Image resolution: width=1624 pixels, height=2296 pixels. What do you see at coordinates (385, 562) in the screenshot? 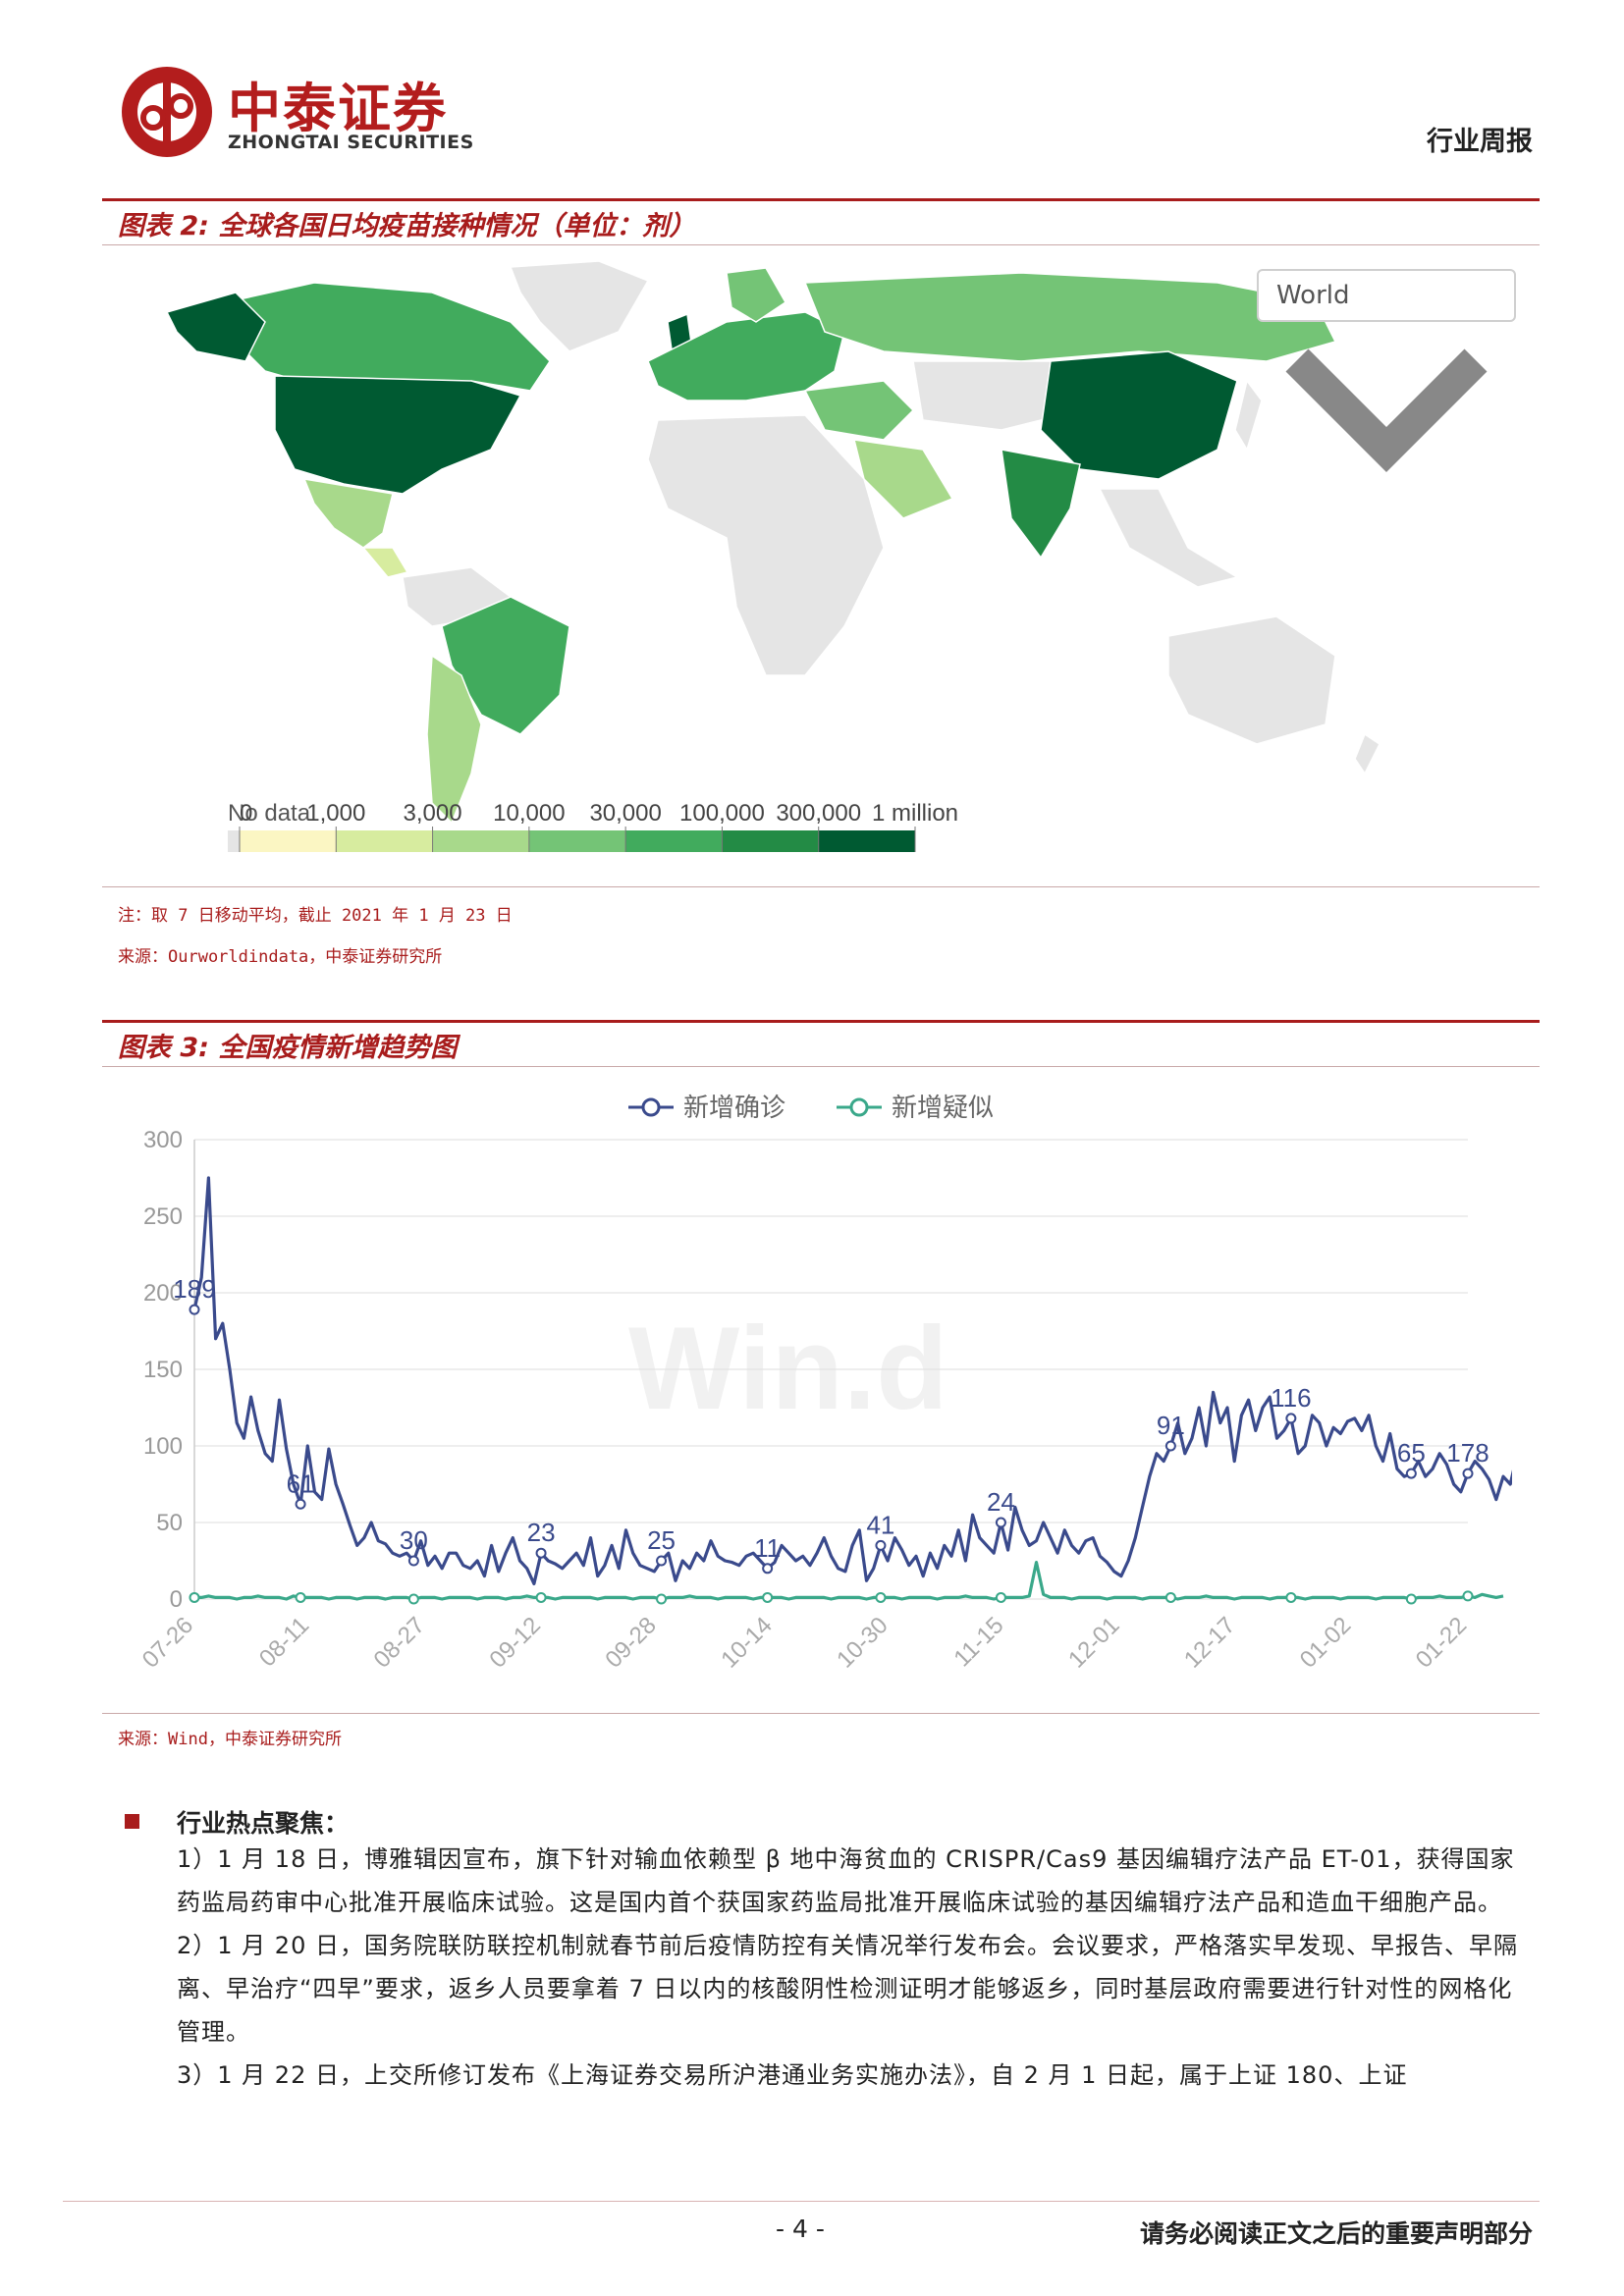
I see `map-region-central-america` at bounding box center [385, 562].